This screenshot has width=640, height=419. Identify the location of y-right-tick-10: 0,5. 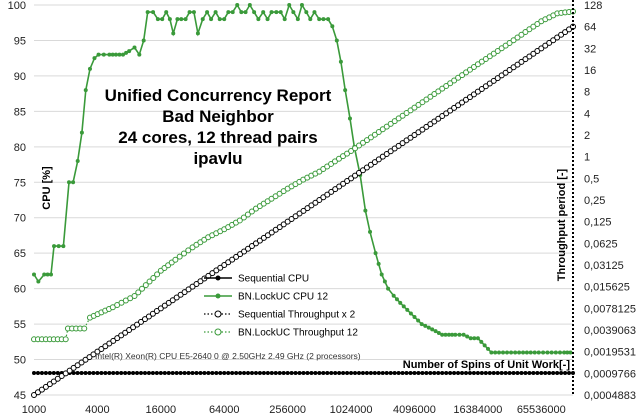
(591, 179).